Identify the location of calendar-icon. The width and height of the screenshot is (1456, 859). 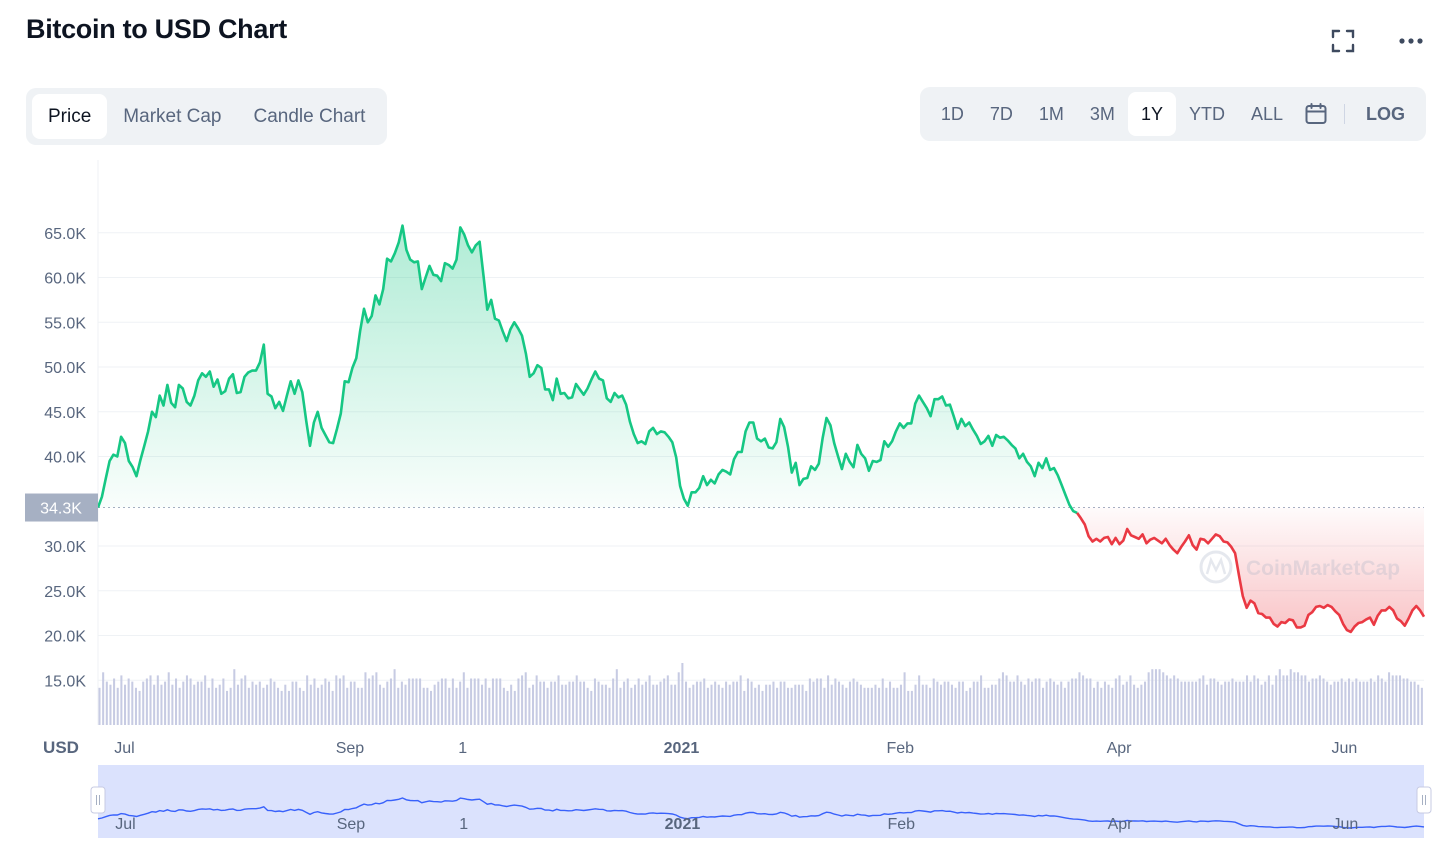
(1316, 114).